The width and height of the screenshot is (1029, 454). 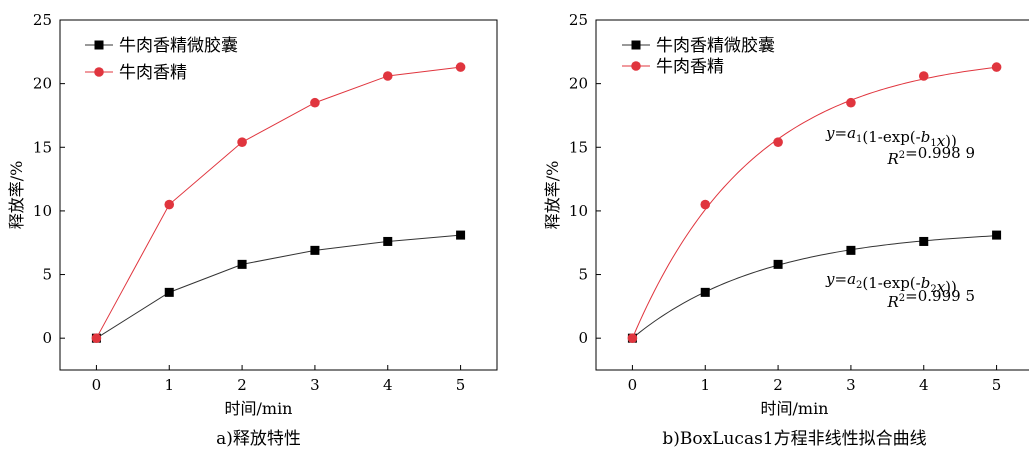 I want to click on fit-annotation: R2=0.998 9, so click(x=931, y=156).